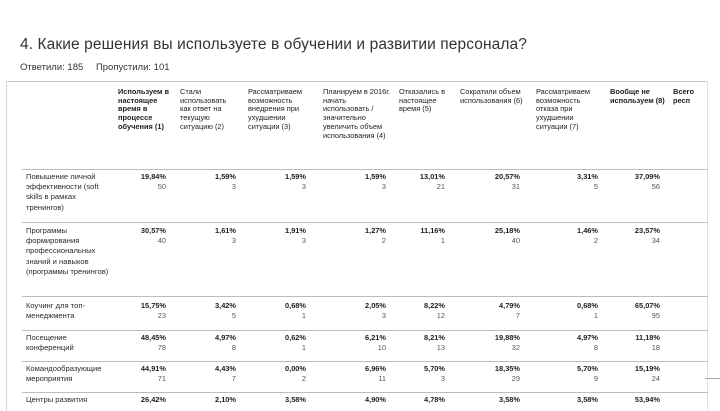  I want to click on cell-count: 10, so click(381, 348).